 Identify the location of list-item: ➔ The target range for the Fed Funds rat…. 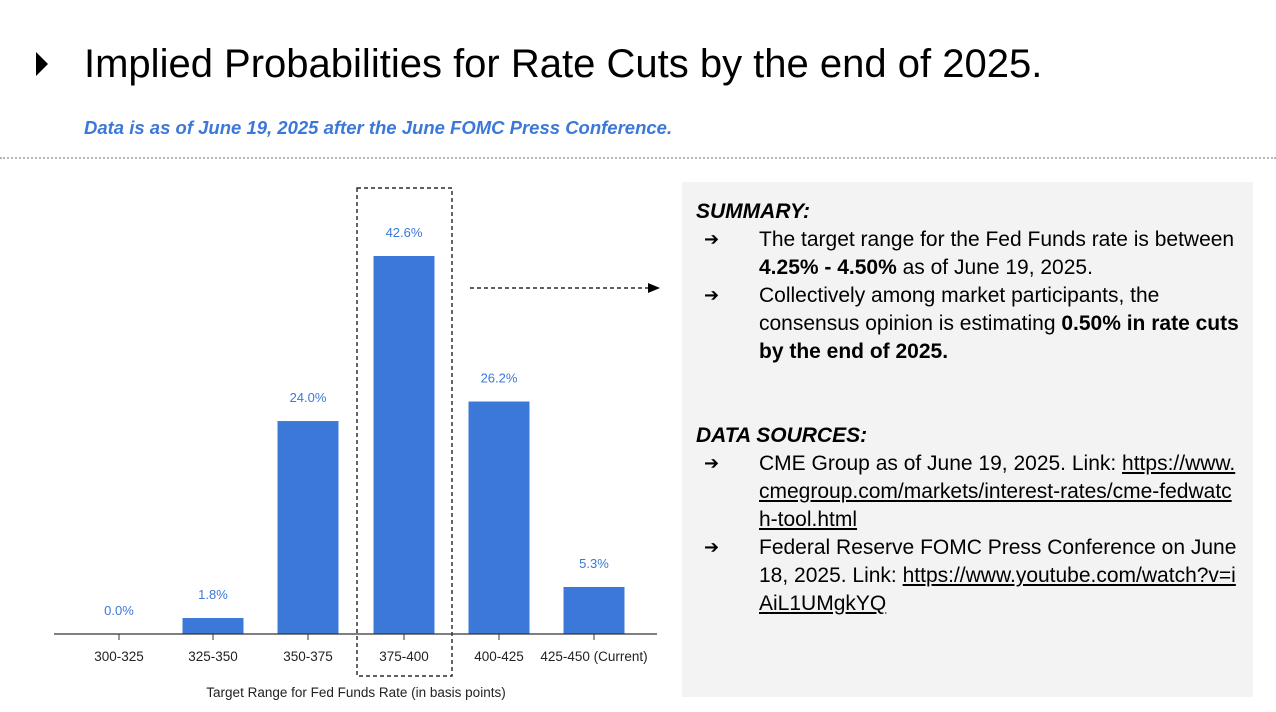
(968, 254).